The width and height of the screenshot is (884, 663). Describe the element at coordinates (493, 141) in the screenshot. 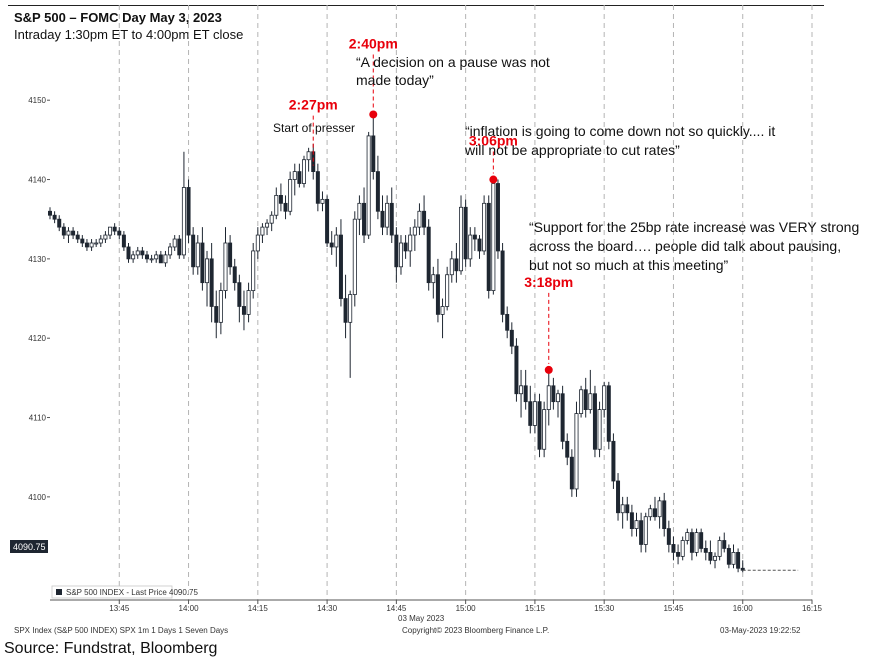

I see `annotation-label: 3:06pm` at that location.